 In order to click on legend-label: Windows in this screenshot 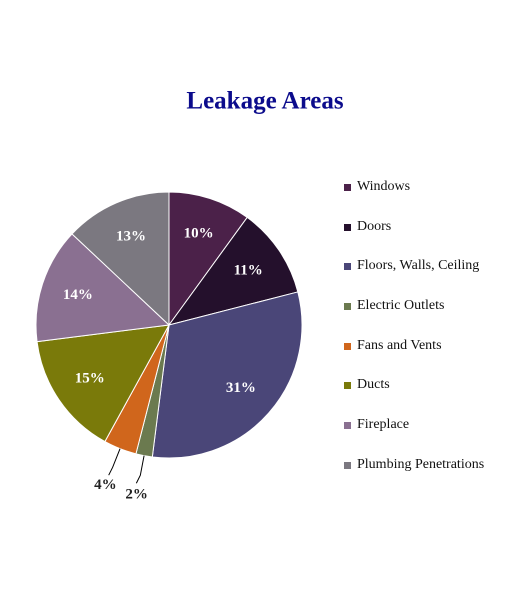, I will do `click(384, 186)`.